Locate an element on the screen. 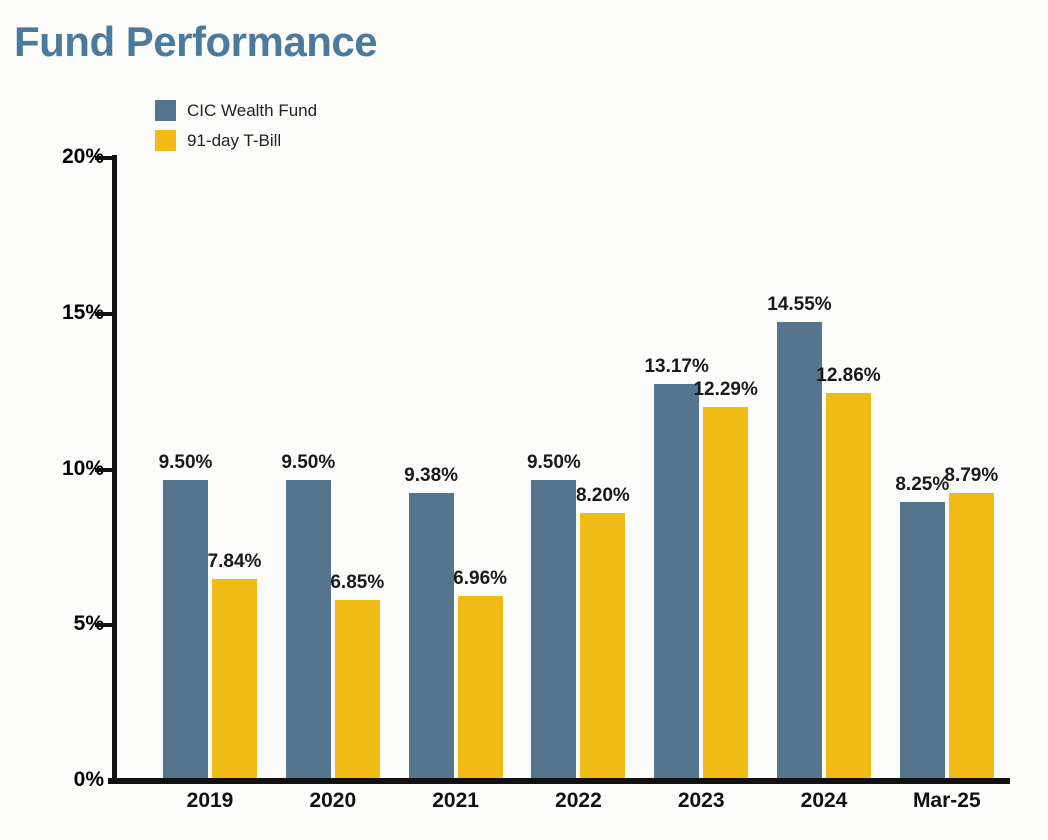 Image resolution: width=1048 pixels, height=840 pixels. y-axis-tick-label: 10% is located at coordinates (82, 468).